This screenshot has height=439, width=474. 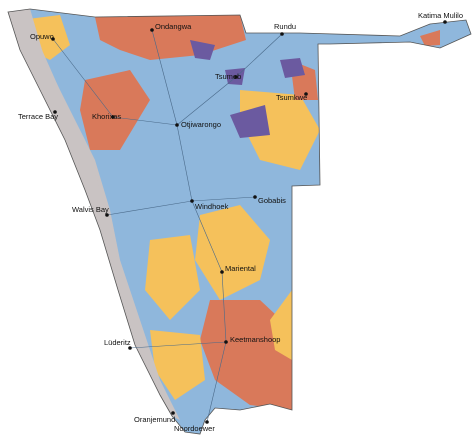 I want to click on town-label: Walvis Bay, so click(x=90, y=209).